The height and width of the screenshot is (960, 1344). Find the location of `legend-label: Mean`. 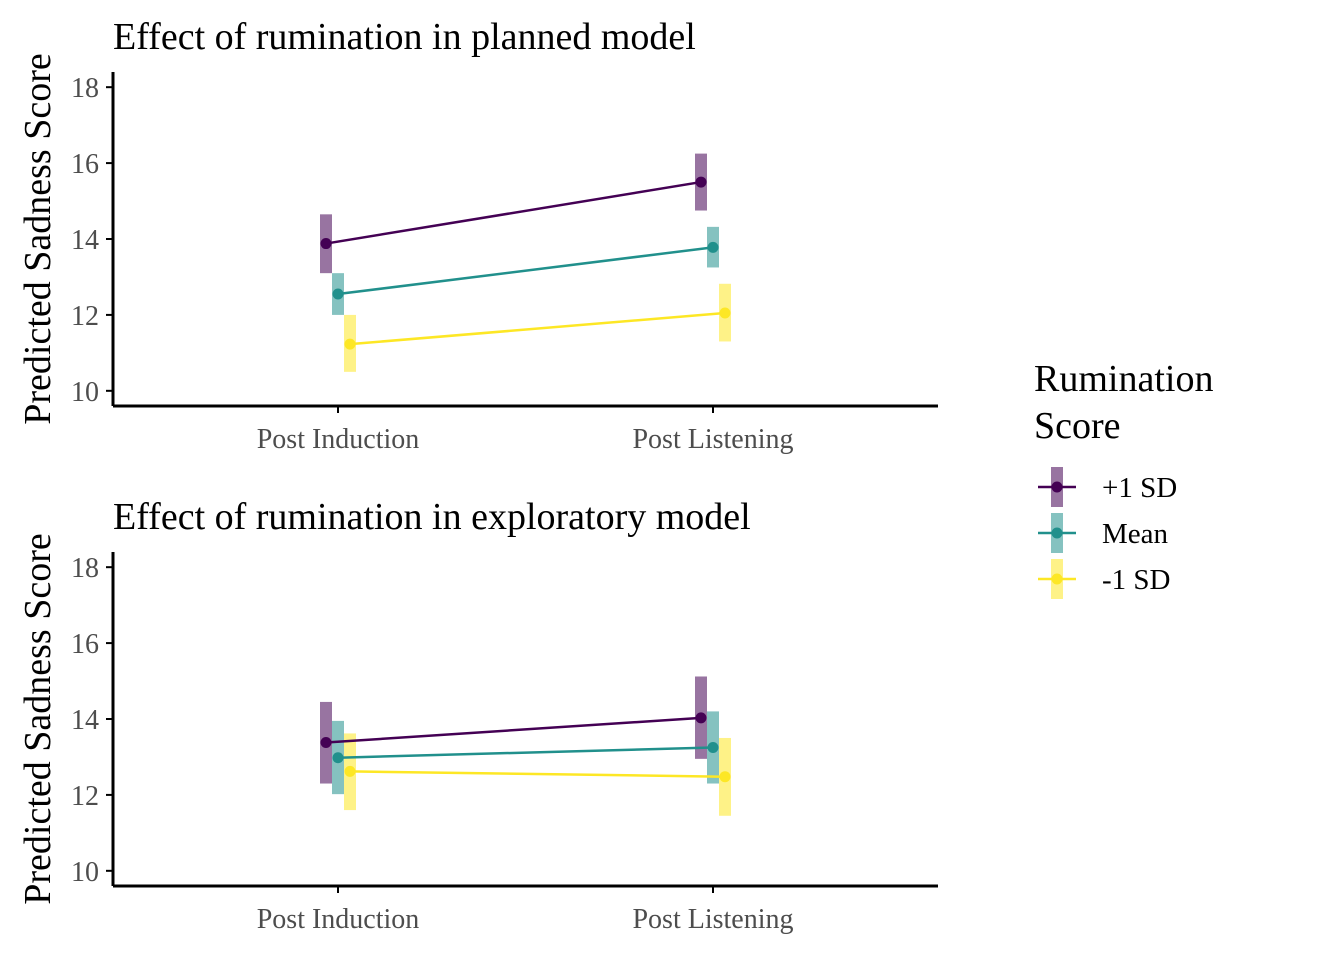

legend-label: Mean is located at coordinates (1135, 534).